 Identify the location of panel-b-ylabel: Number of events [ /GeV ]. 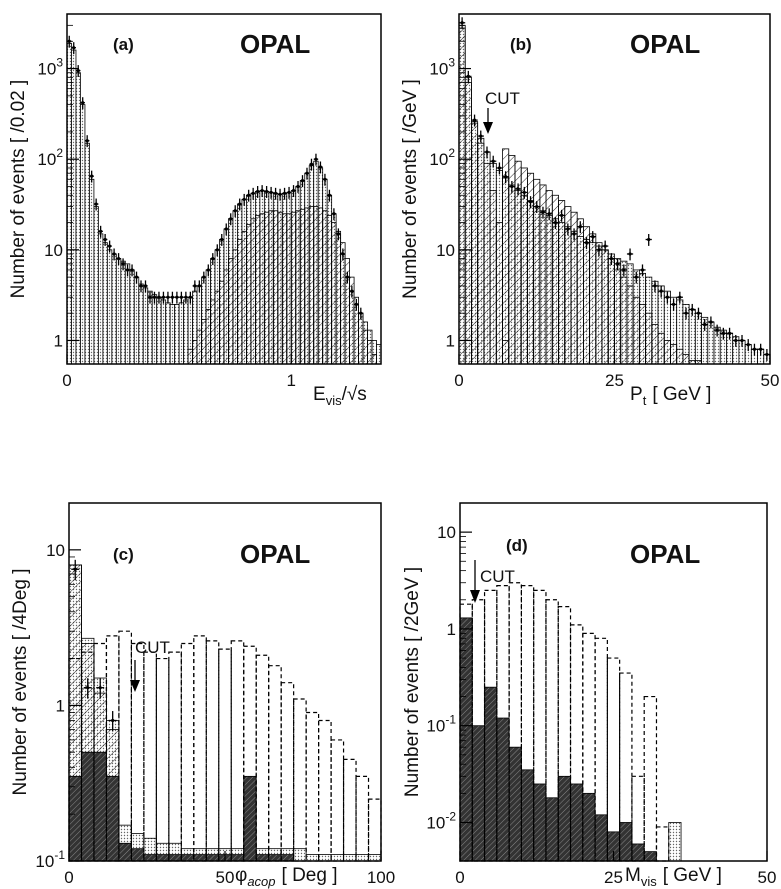
(410, 189).